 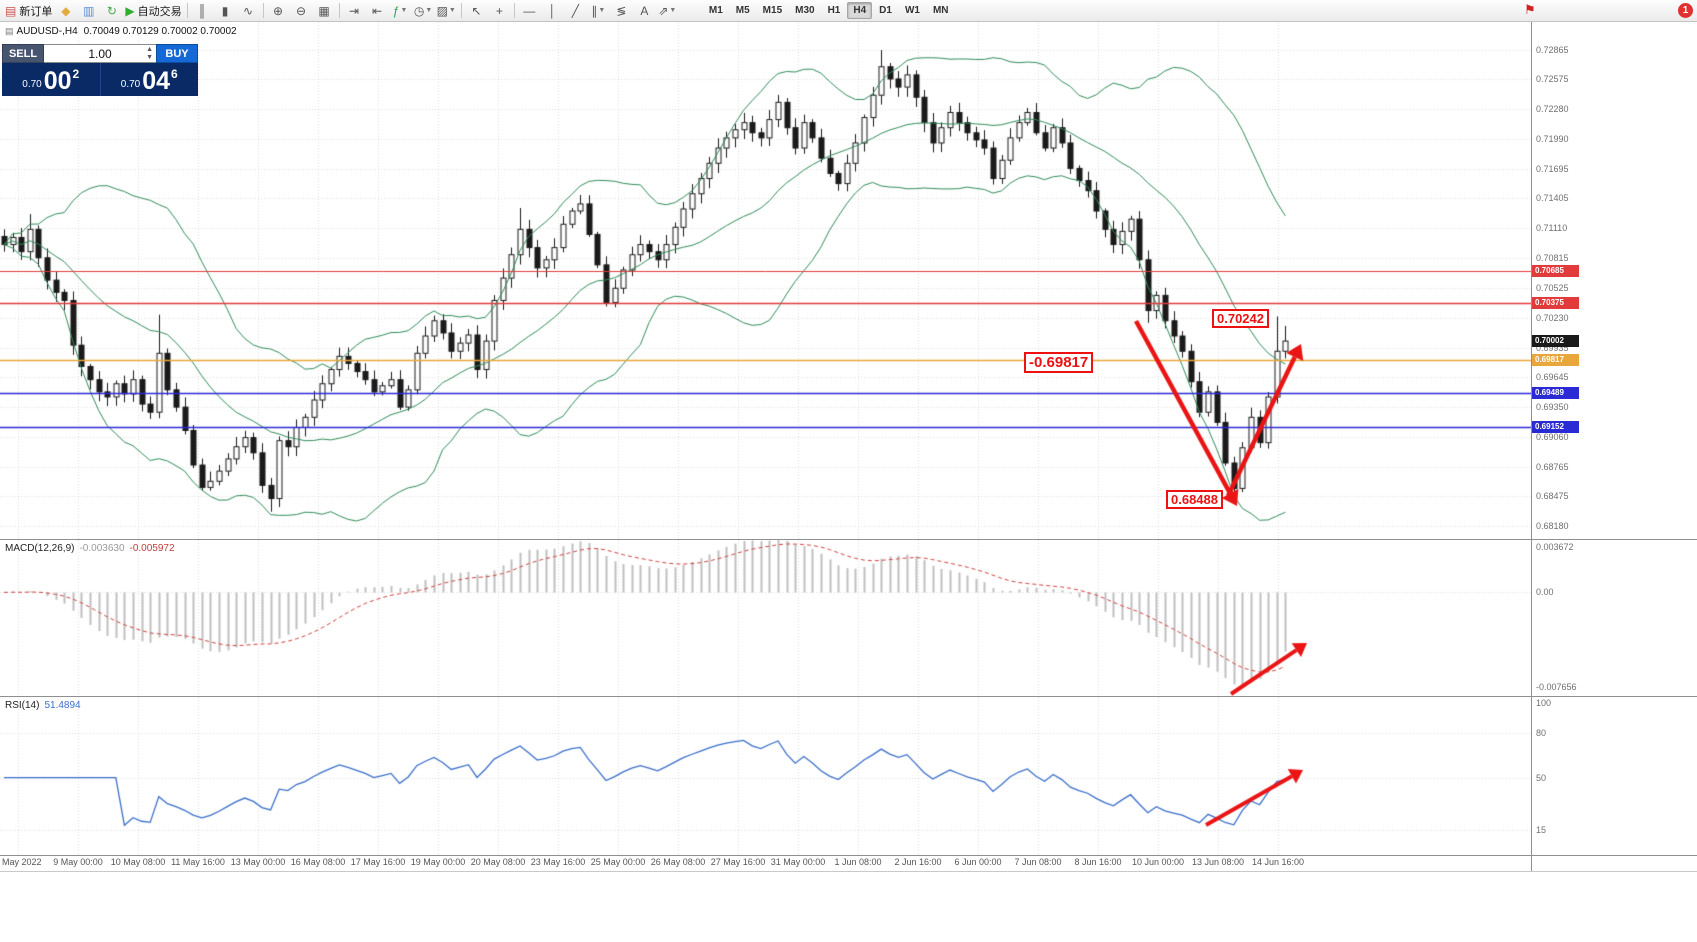 I want to click on price-axis-tick: 0.69645, so click(x=1552, y=377).